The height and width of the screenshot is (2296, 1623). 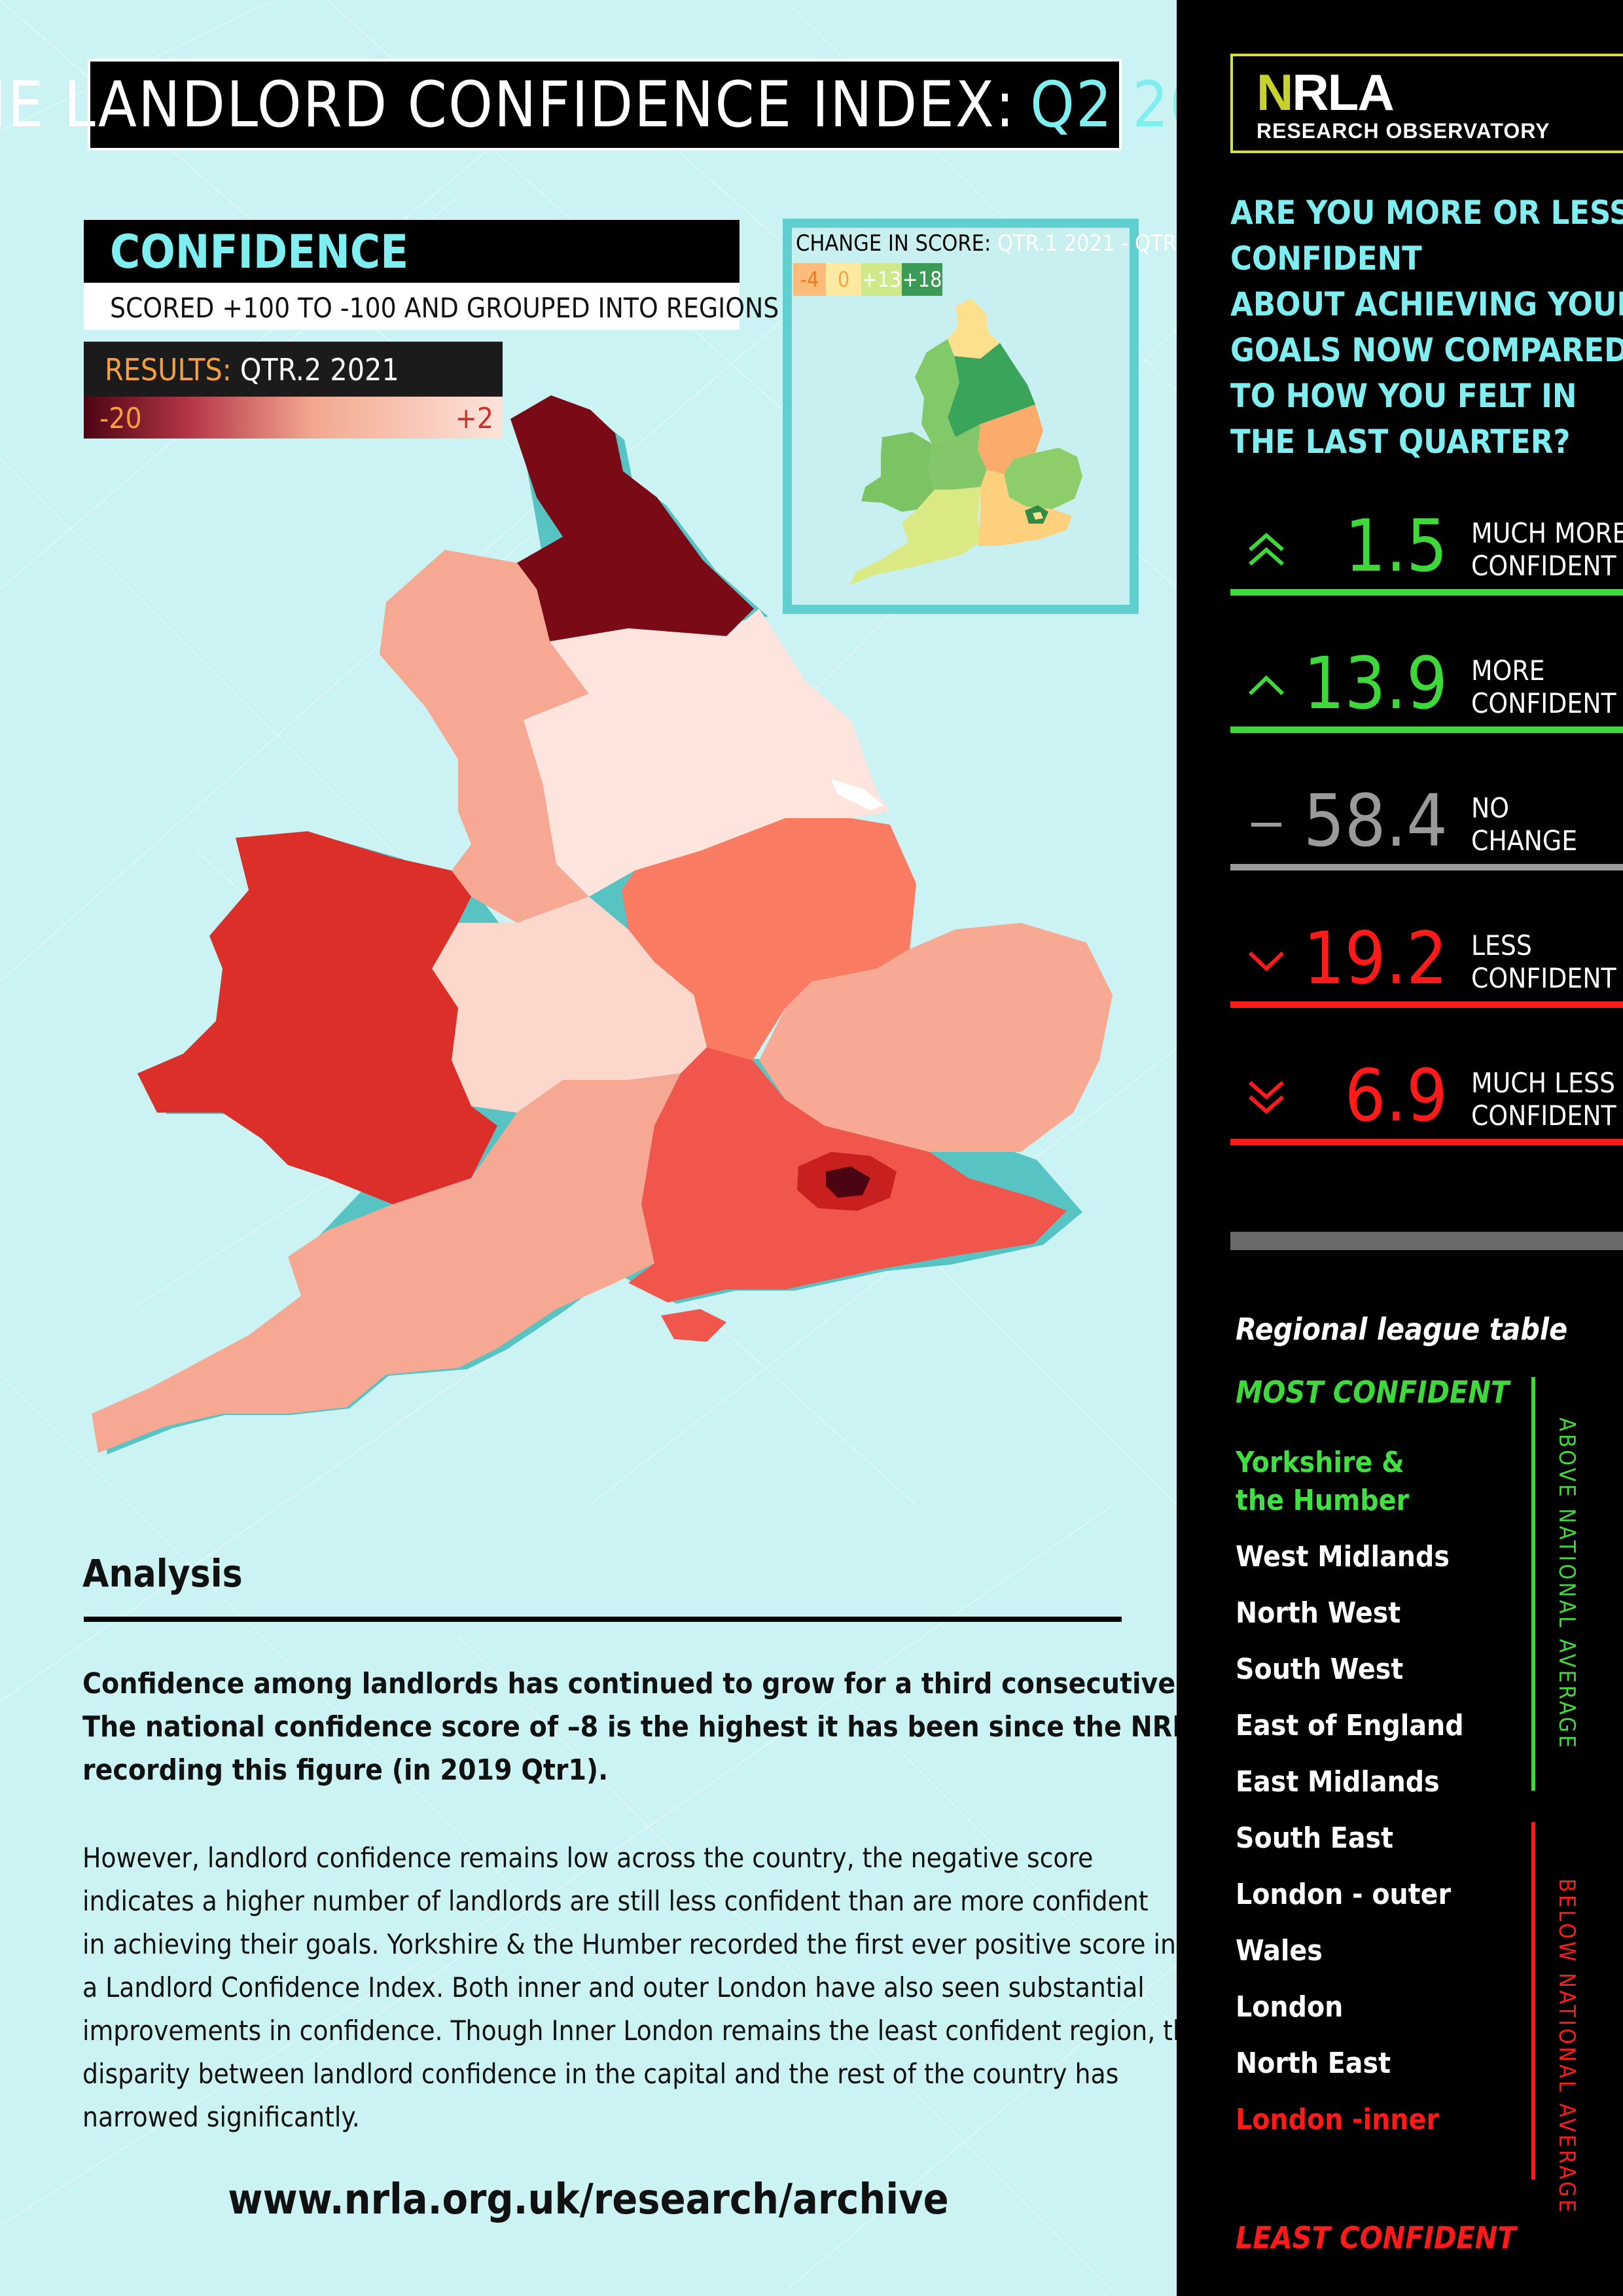 I want to click on scale-max-label: +2, so click(x=474, y=418).